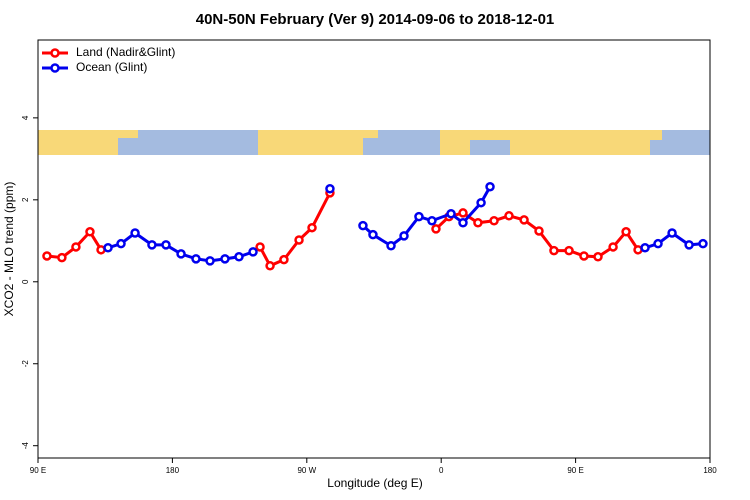 Image resolution: width=750 pixels, height=500 pixels. What do you see at coordinates (9, 249) in the screenshot?
I see `y-axis-label: XCO2 - MLO trend (ppm)` at bounding box center [9, 249].